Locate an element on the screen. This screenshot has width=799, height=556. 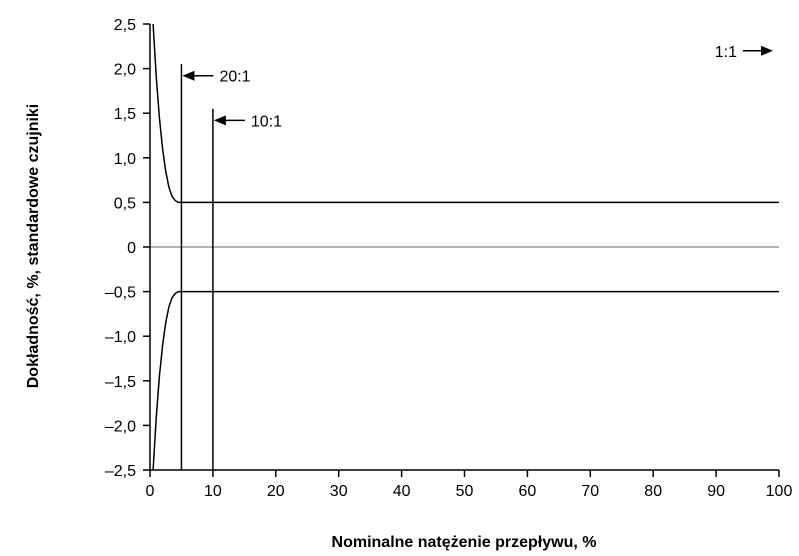
annotations: 20:1 10:1 1:1 is located at coordinates (477, 87).